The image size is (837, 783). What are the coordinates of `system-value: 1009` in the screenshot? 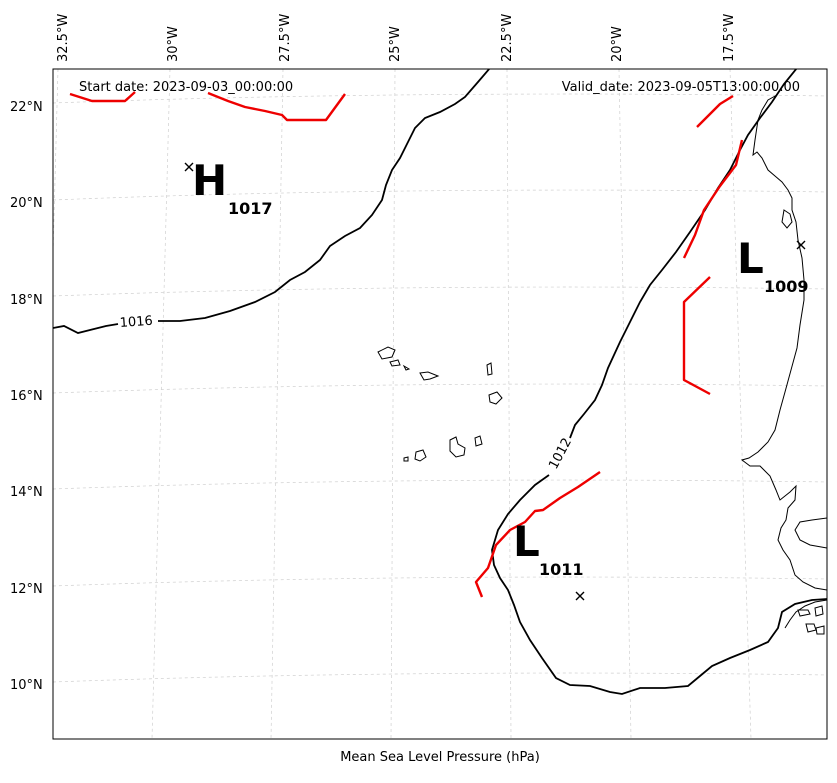 It's located at (786, 286).